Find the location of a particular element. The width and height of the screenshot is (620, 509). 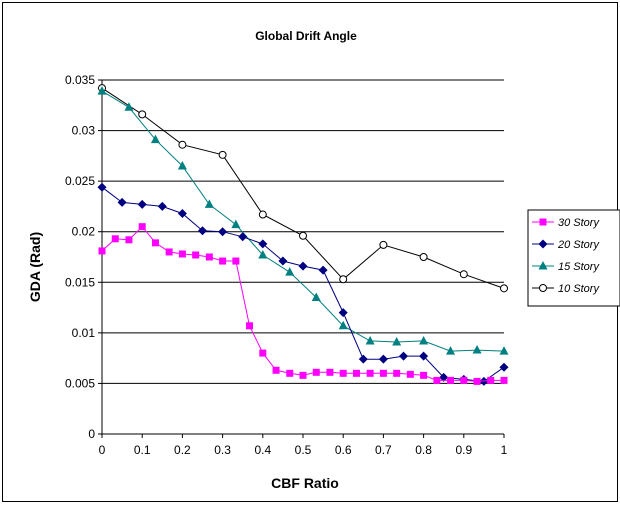

x-tick-label: 0.9 is located at coordinates (463, 450).